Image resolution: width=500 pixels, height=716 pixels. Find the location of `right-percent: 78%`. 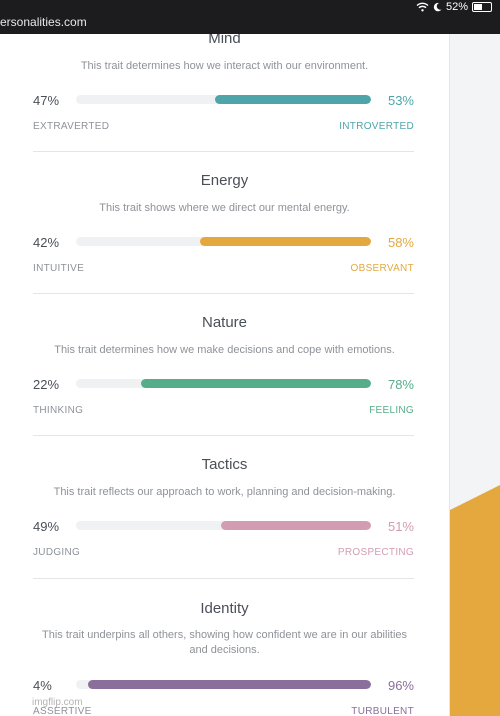

right-percent: 78% is located at coordinates (400, 384).